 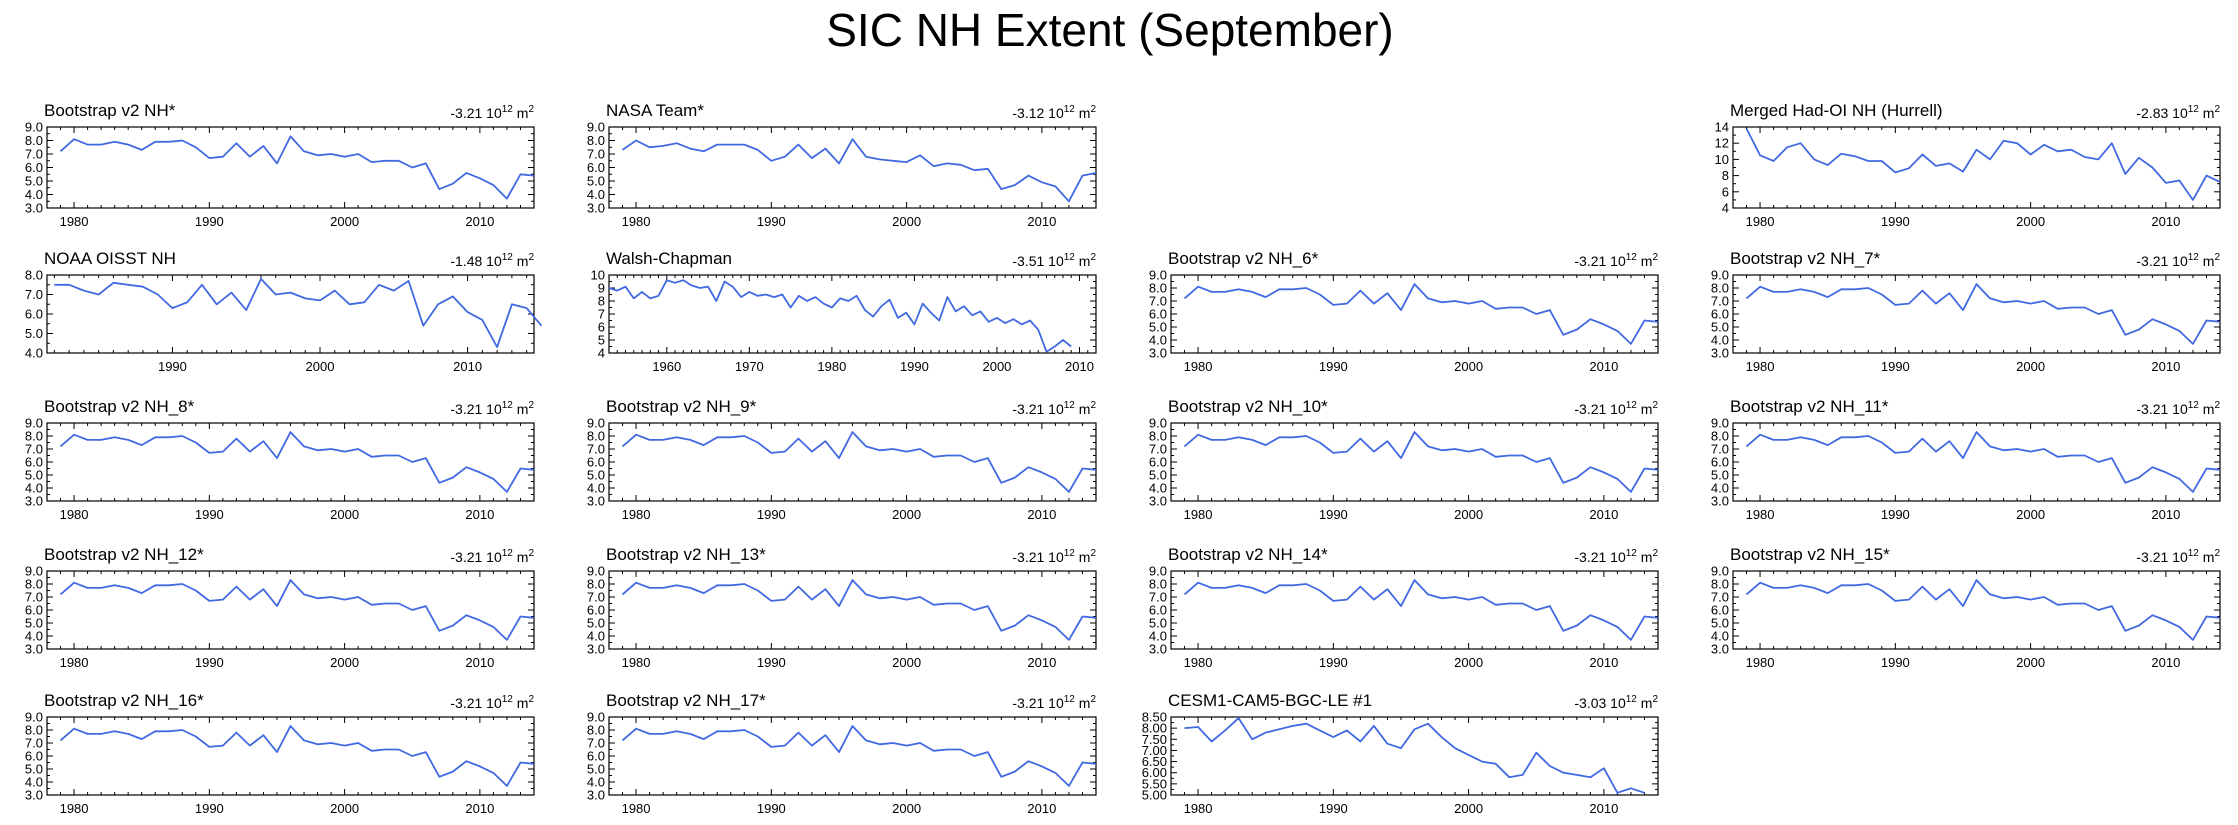 What do you see at coordinates (686, 554) in the screenshot?
I see `panel-title: Bootstrap v2 NH_13*` at bounding box center [686, 554].